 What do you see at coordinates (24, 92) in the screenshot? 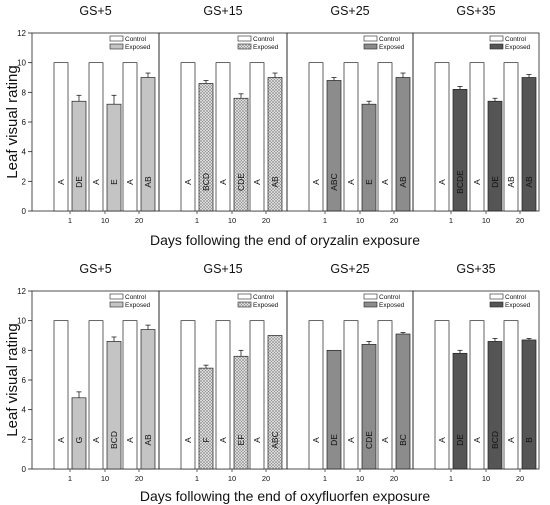
I see `y-tick-label: 8` at bounding box center [24, 92].